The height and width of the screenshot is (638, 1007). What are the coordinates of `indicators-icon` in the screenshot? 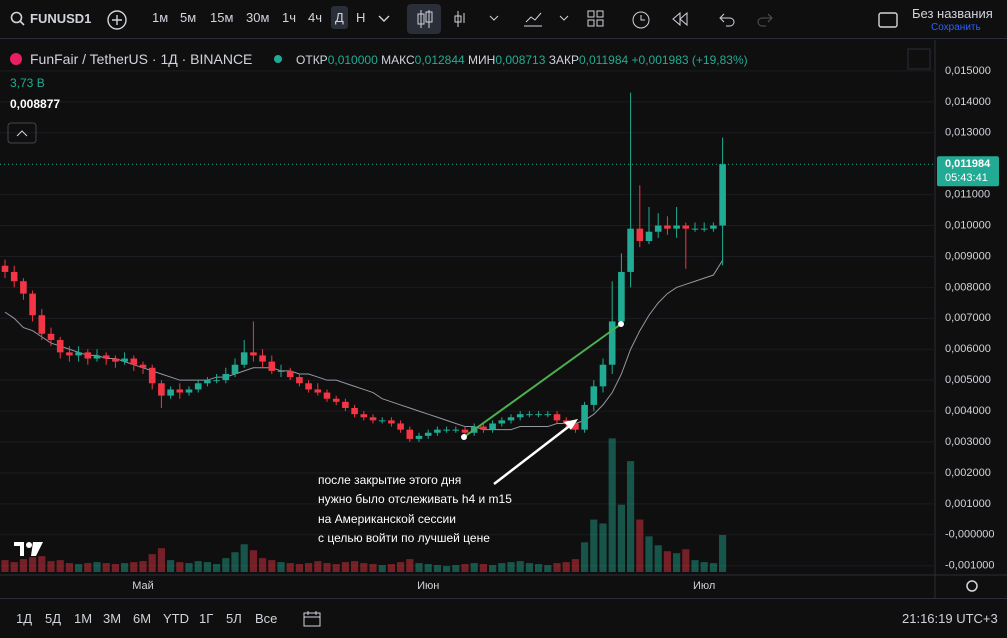 It's located at (477, 19).